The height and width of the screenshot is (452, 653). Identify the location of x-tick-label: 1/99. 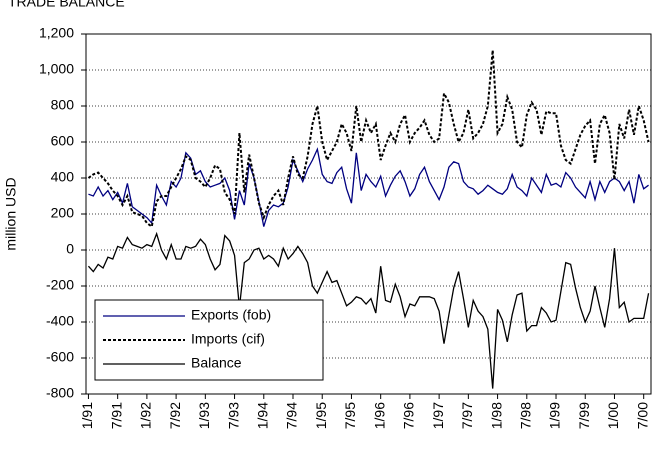
(555, 415).